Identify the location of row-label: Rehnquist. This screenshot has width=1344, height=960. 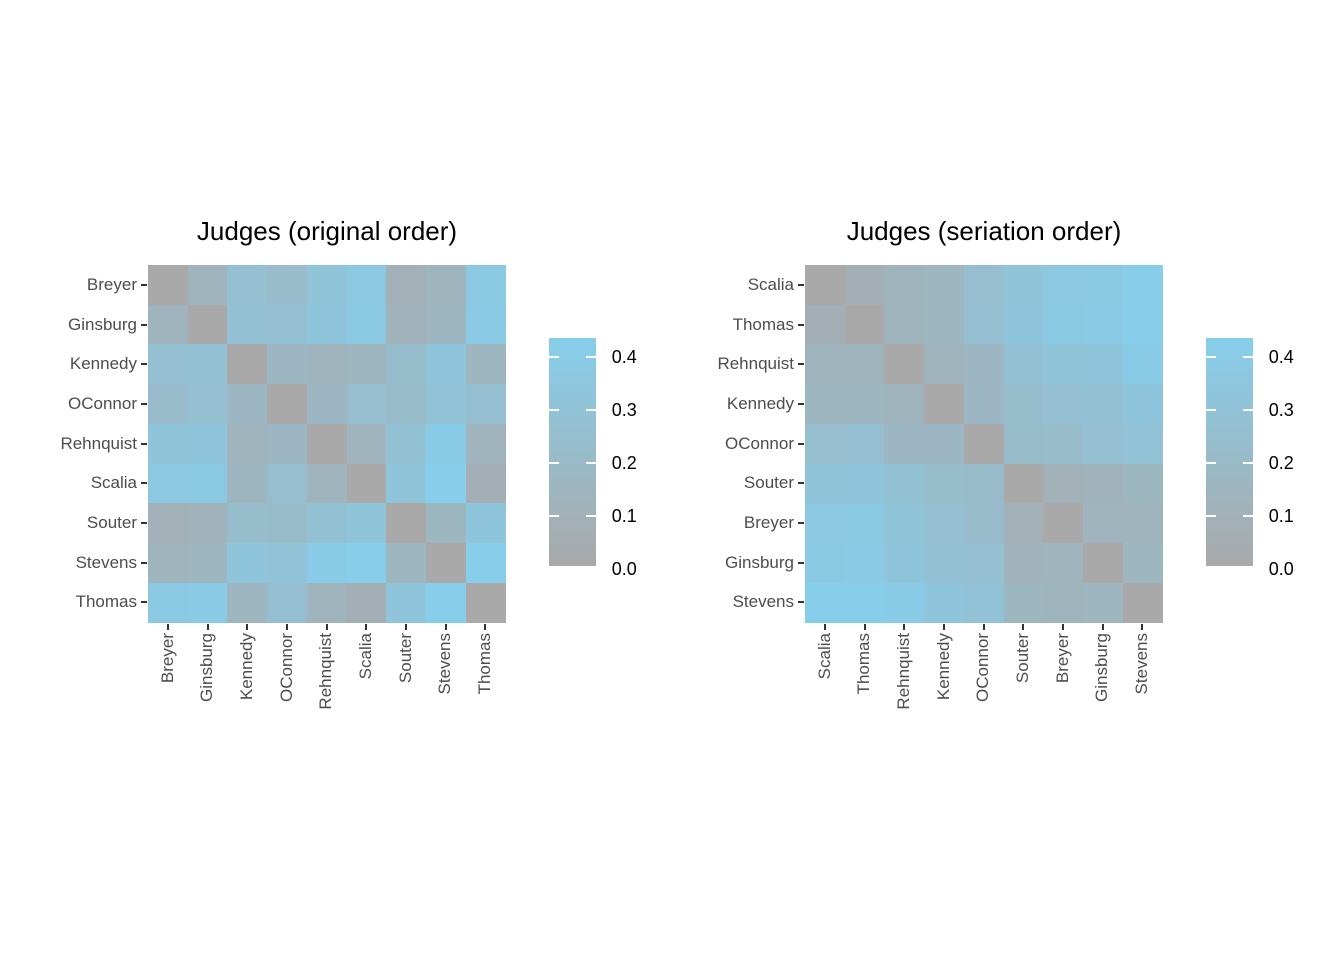
(755, 364).